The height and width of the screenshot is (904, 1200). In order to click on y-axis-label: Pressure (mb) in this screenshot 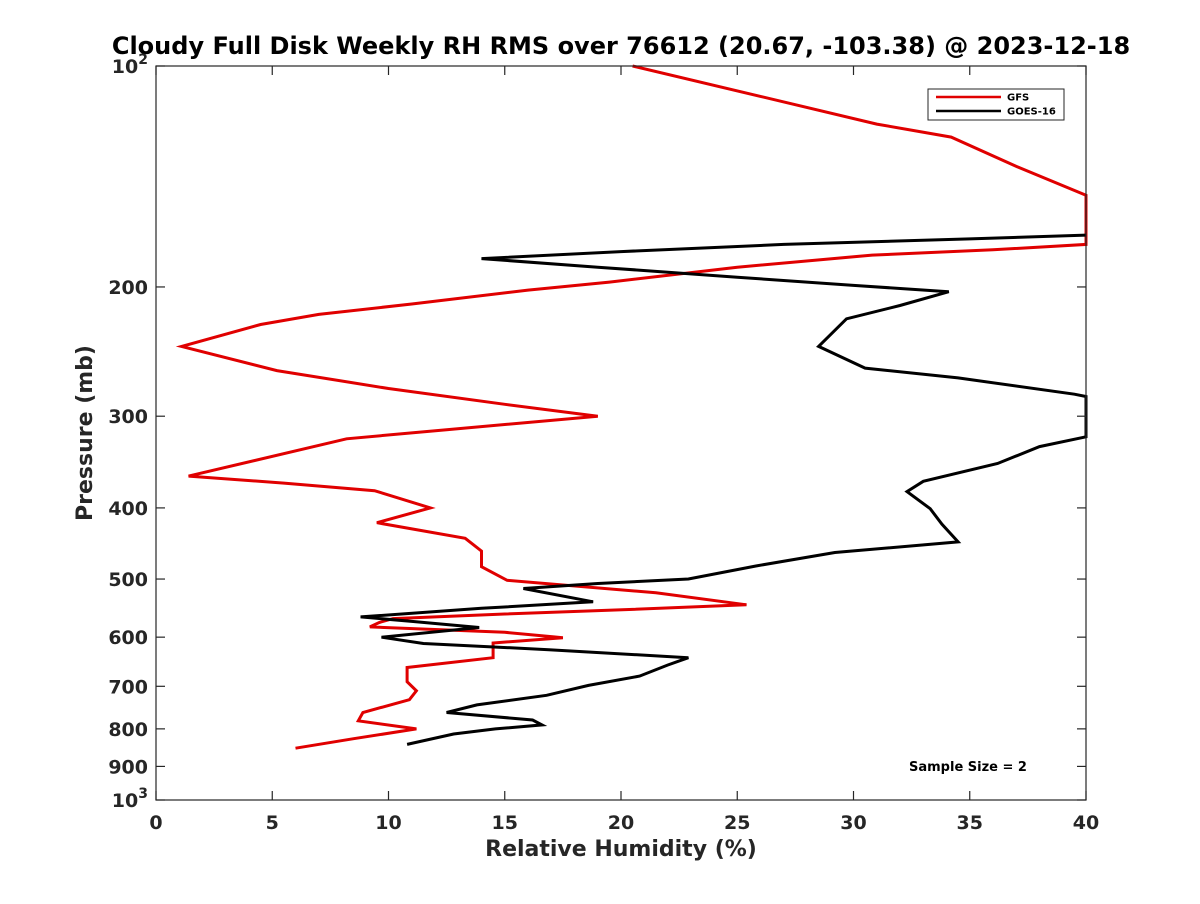, I will do `click(85, 433)`.